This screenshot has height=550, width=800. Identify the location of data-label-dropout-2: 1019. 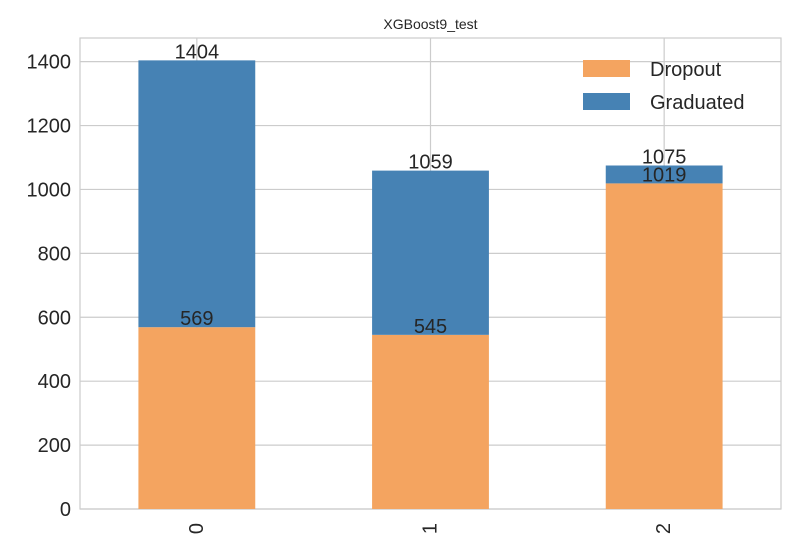
(664, 175).